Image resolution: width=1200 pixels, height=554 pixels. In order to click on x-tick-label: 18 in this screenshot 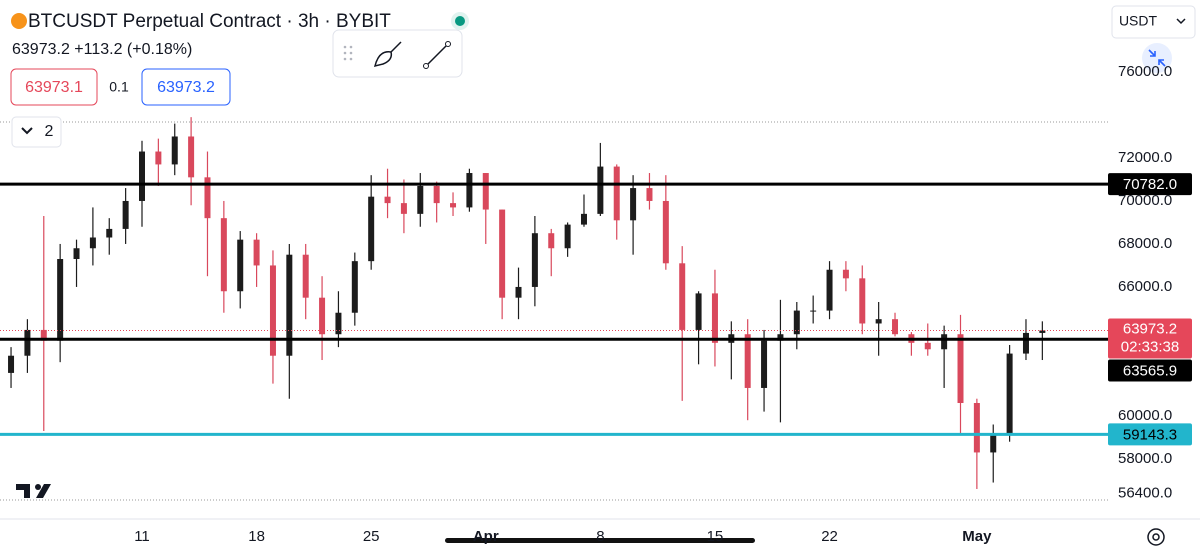, I will do `click(256, 536)`.